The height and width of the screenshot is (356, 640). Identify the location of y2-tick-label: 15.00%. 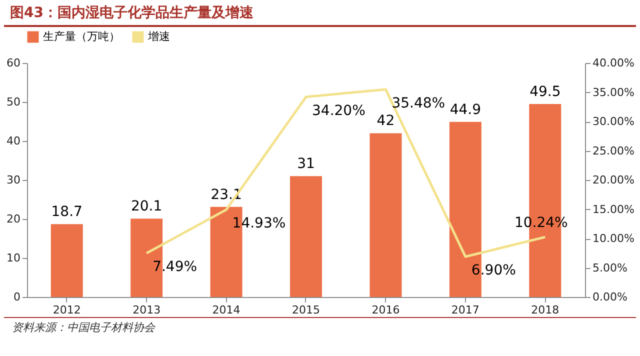
(613, 209).